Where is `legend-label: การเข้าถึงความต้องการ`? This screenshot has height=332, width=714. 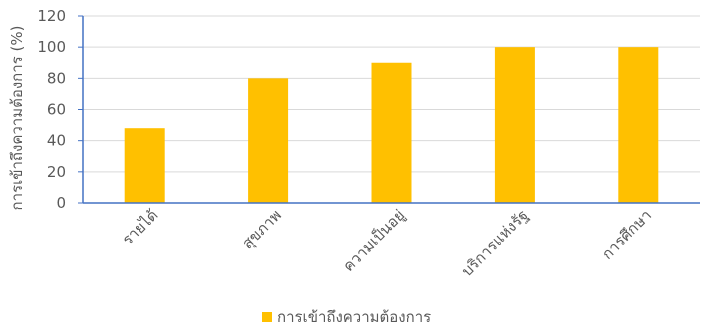 legend-label: การเข้าถึงความต้องการ is located at coordinates (354, 317).